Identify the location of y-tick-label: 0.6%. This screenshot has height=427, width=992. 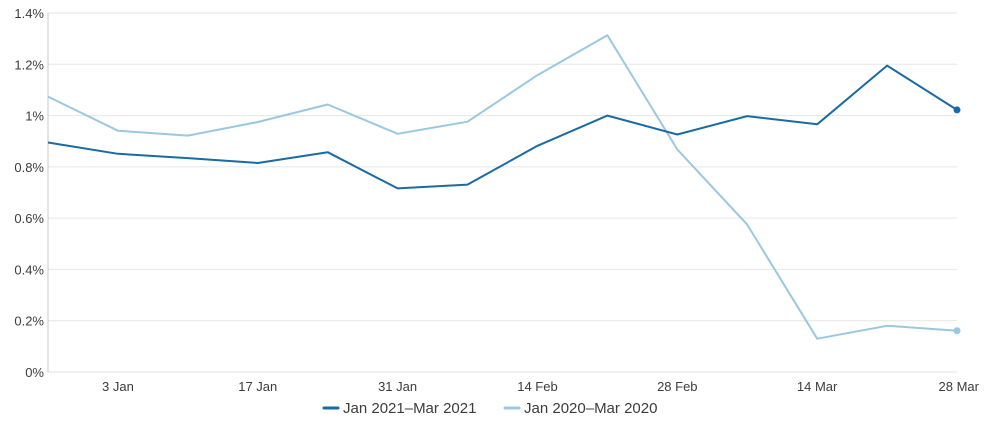
(29, 218).